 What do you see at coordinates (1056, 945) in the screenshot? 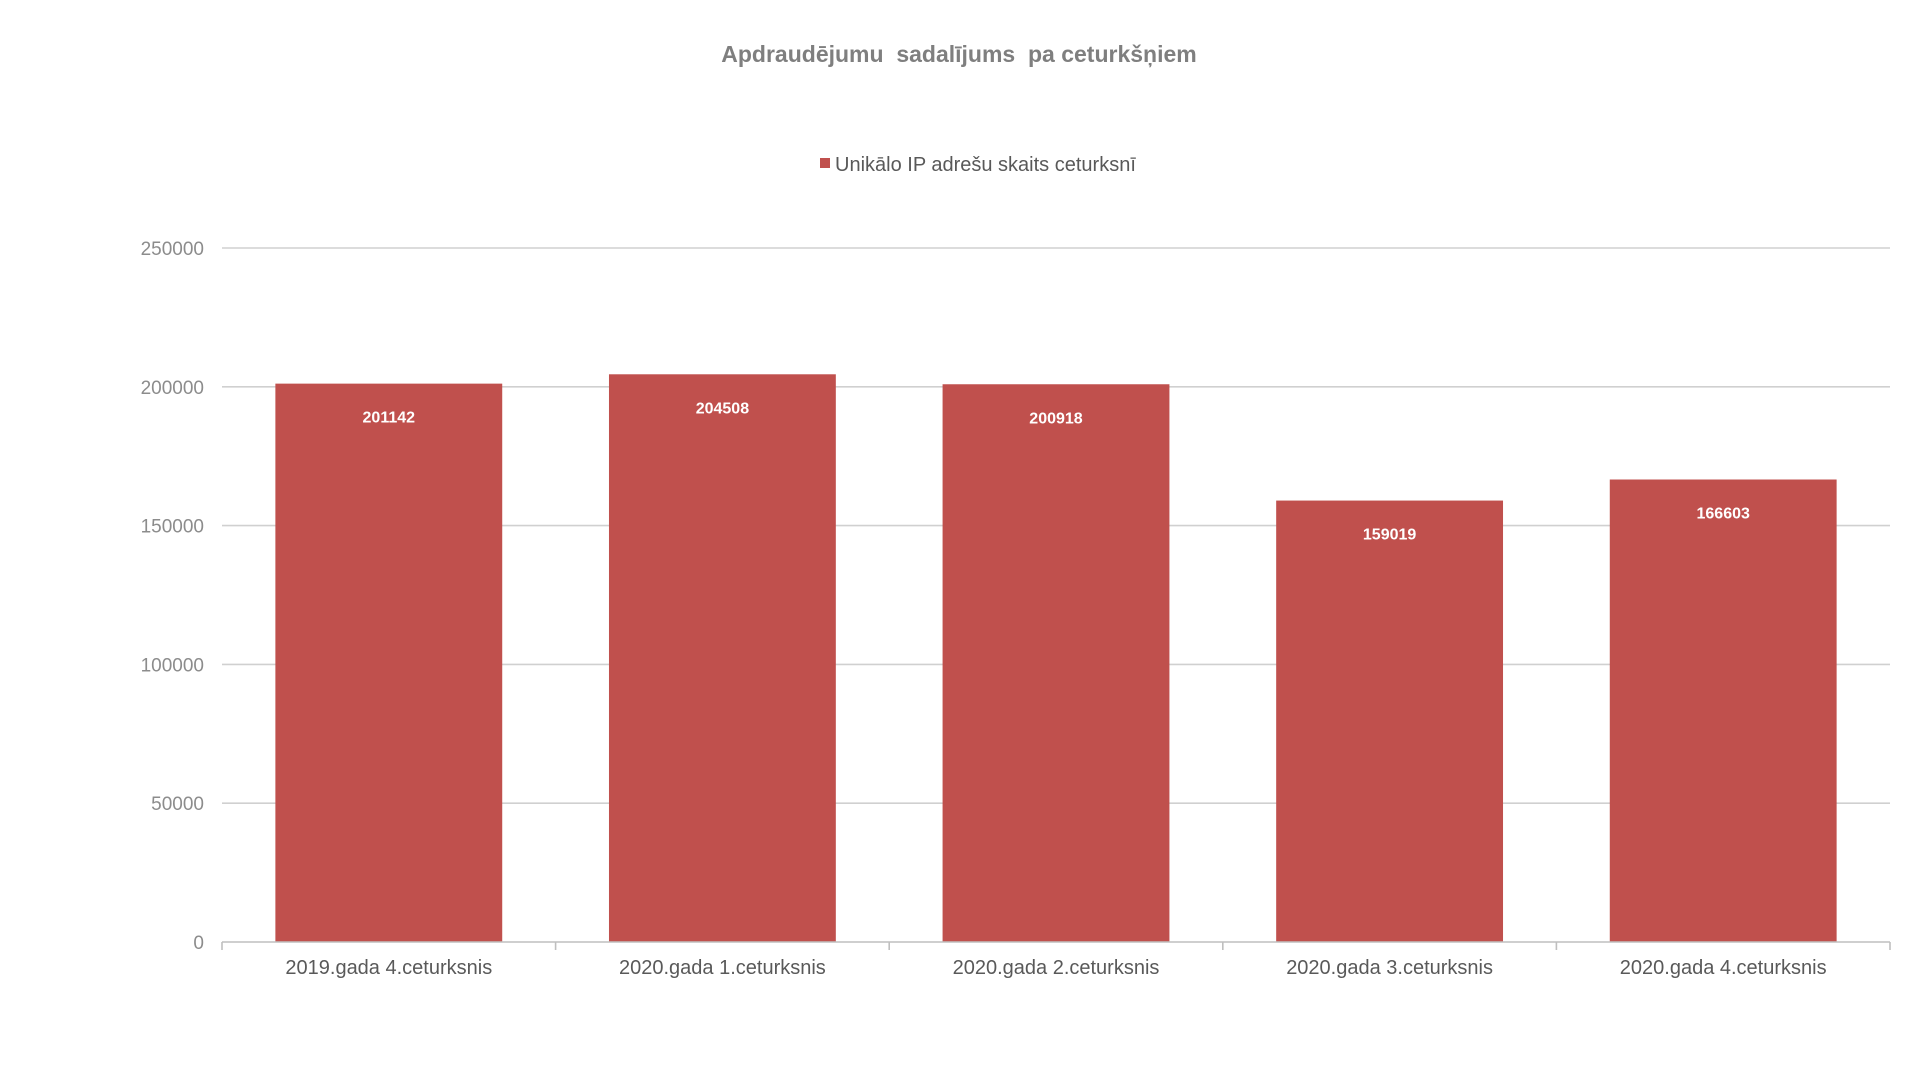
I see `x-axis` at bounding box center [1056, 945].